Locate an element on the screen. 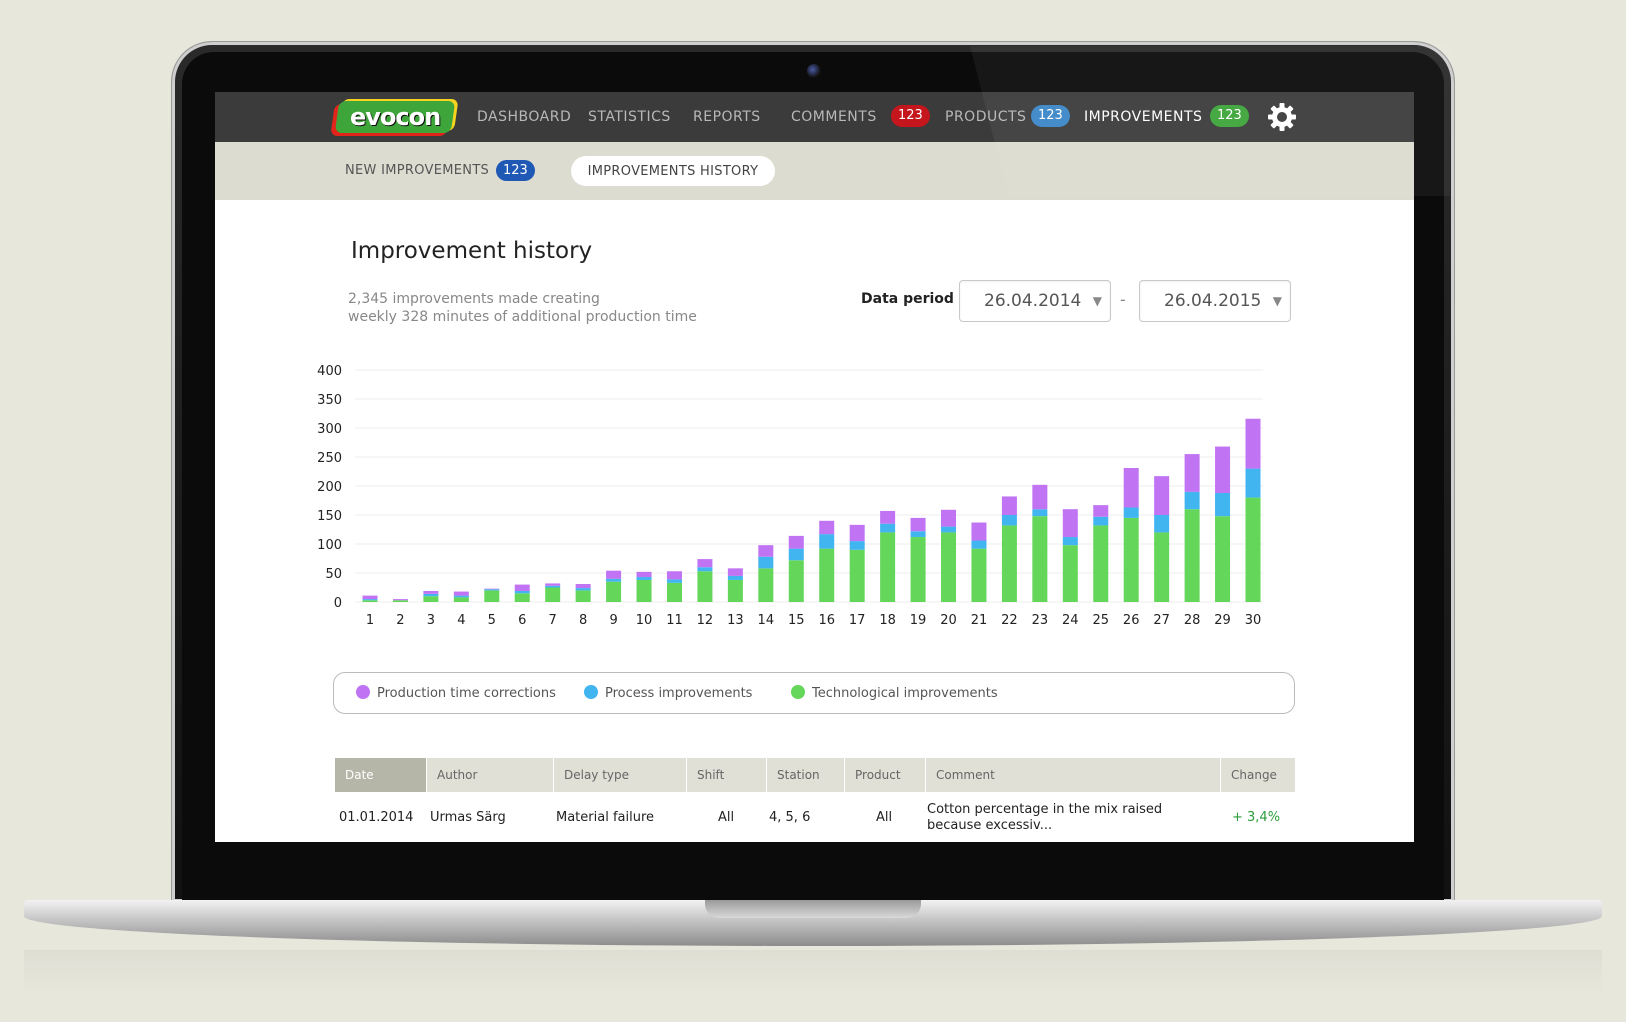  nav-products: PRODUCTS is located at coordinates (986, 117).